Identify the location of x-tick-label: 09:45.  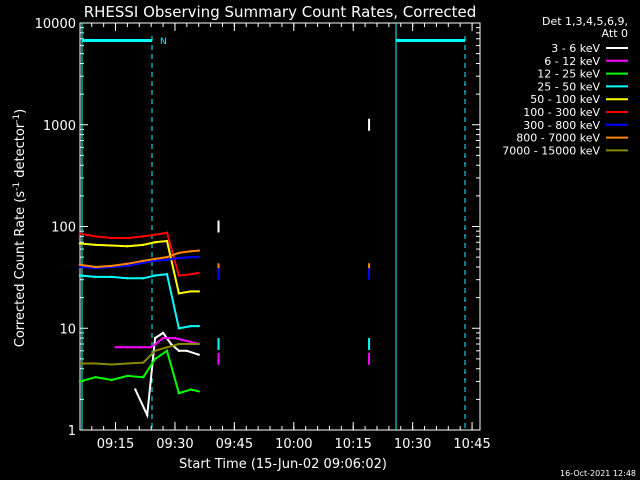
(234, 444).